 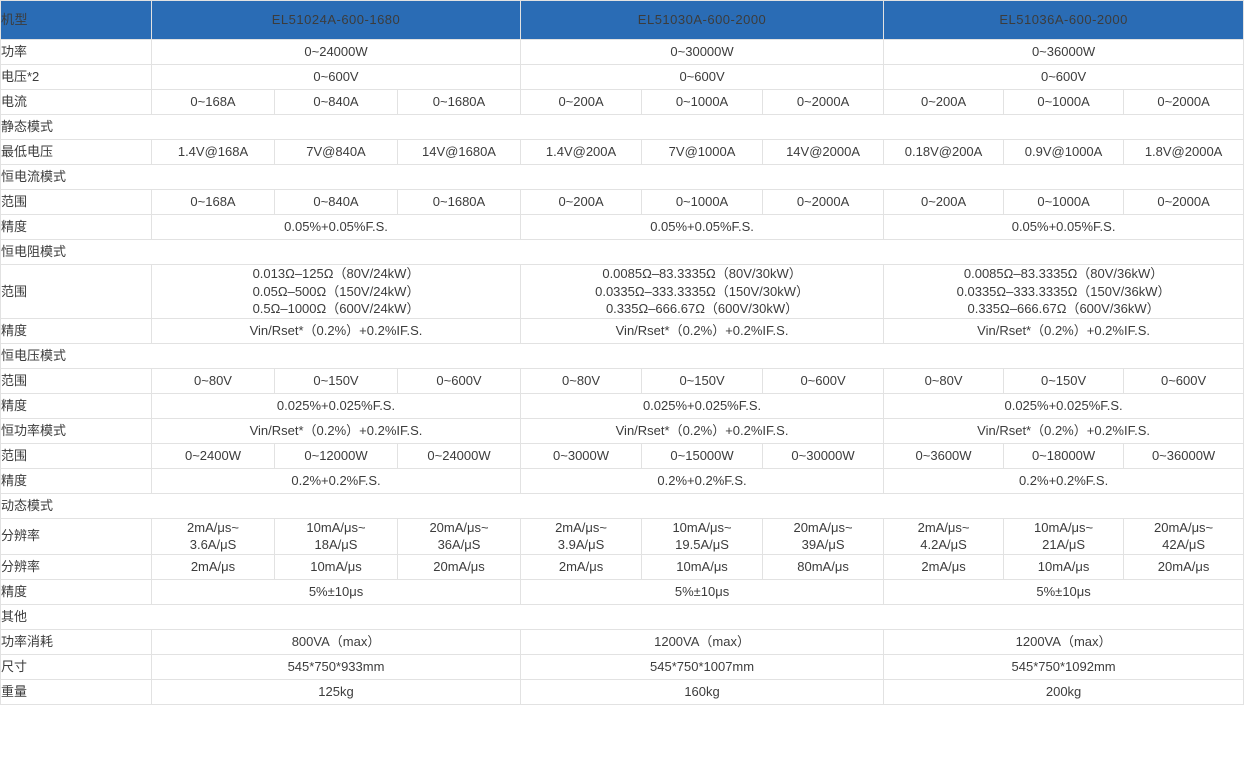 I want to click on cell-min-voltage-g2-s2: 7V@1000A, so click(x=702, y=152).